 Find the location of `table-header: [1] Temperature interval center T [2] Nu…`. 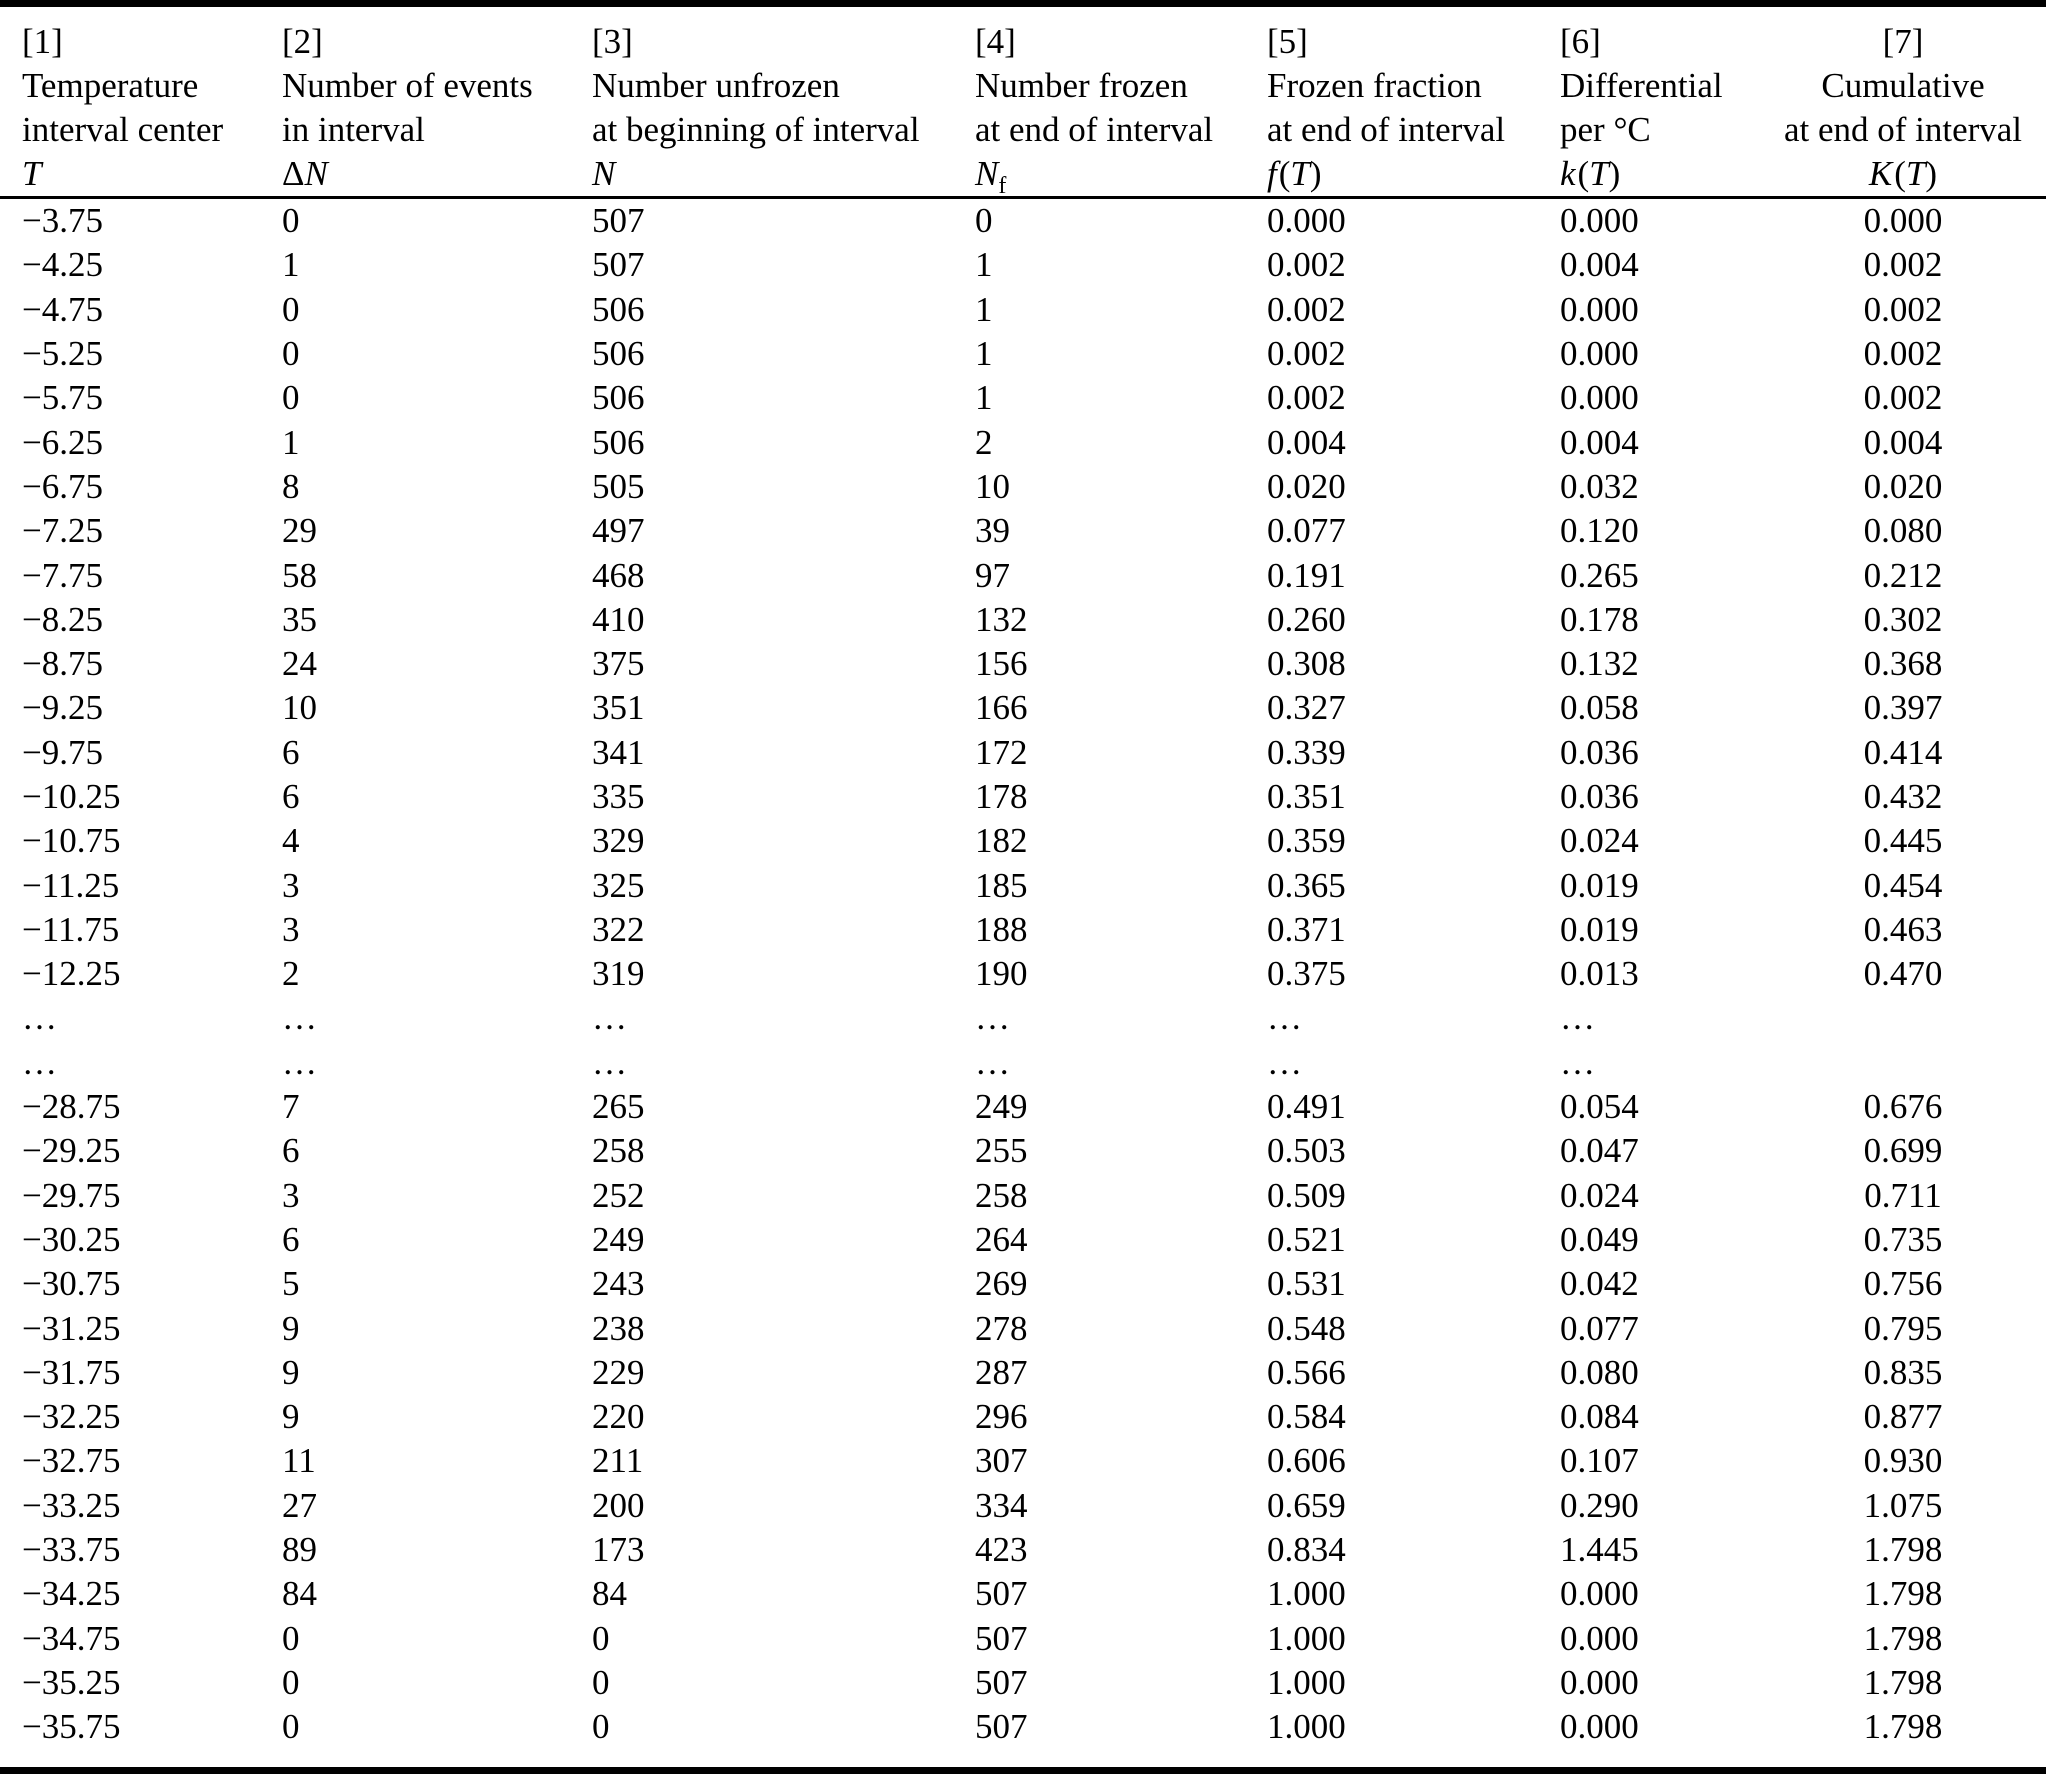

table-header: [1] Temperature interval center T [2] Nu… is located at coordinates (1023, 103).